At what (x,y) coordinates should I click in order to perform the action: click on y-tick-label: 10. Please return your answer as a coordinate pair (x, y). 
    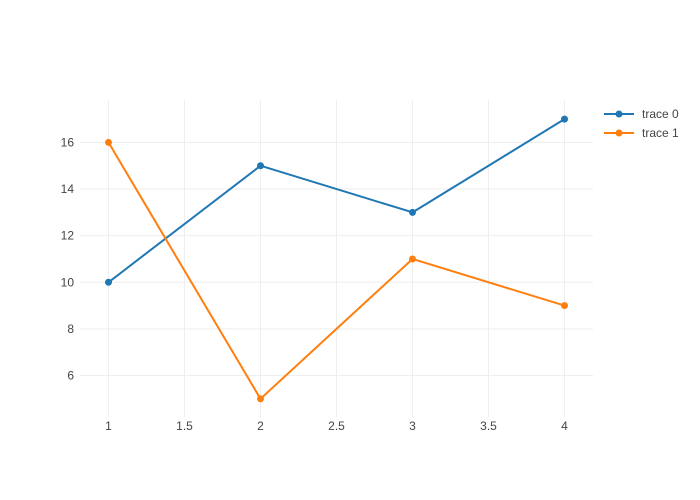
    Looking at the image, I should click on (68, 282).